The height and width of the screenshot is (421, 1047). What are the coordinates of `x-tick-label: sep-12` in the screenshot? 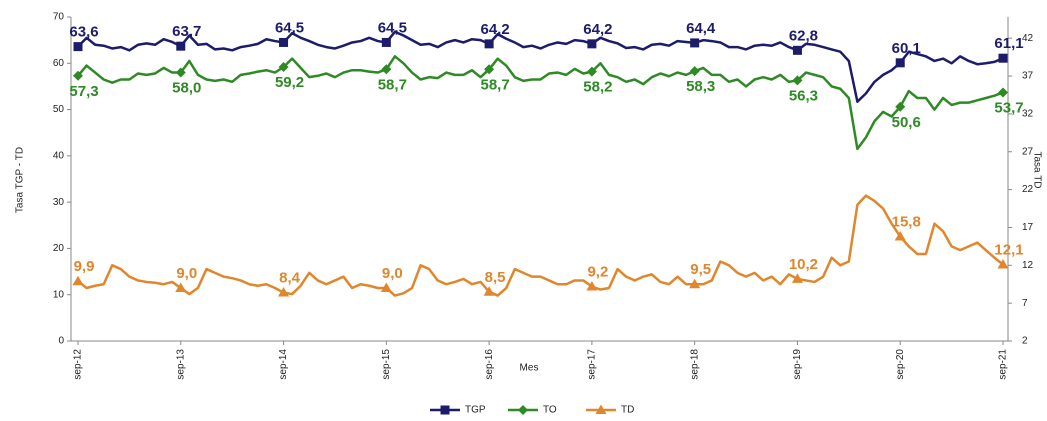 It's located at (78, 364).